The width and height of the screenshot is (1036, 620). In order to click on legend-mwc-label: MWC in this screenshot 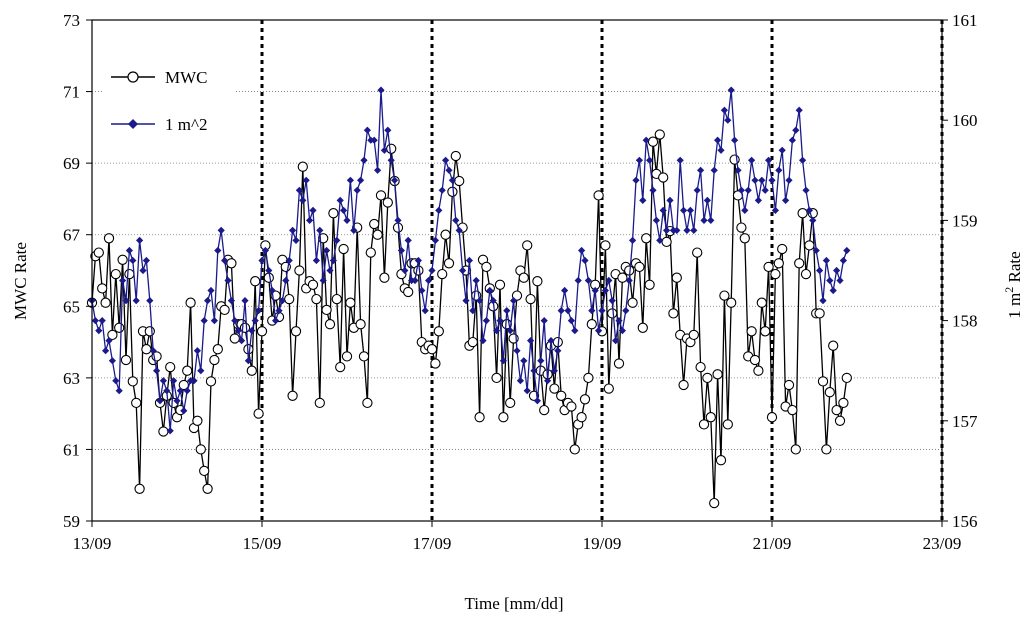, I will do `click(186, 77)`.